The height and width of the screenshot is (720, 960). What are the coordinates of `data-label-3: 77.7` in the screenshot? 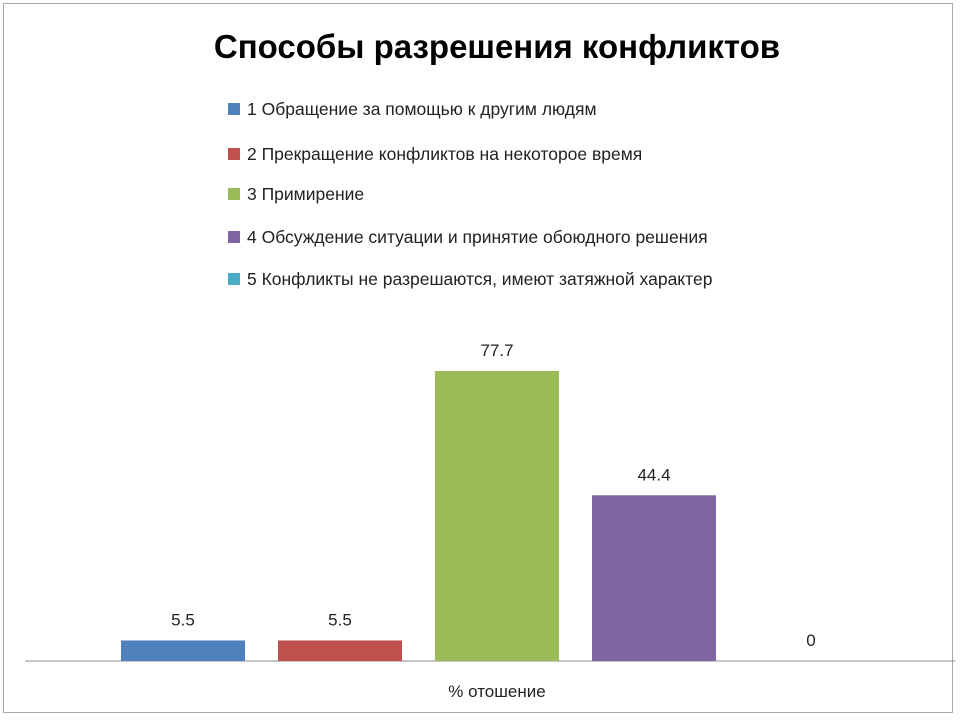 It's located at (496, 350).